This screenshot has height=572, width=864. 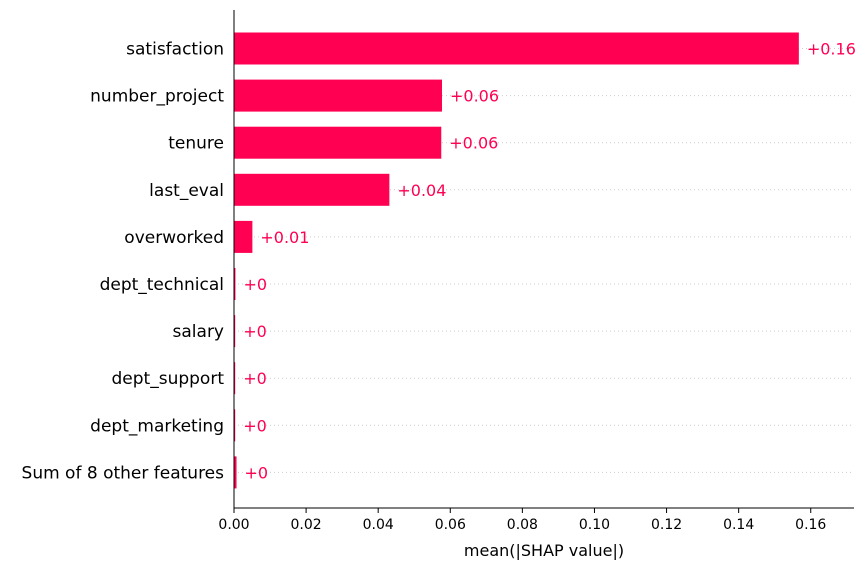 What do you see at coordinates (450, 525) in the screenshot?
I see `x-tick-label: 0.06` at bounding box center [450, 525].